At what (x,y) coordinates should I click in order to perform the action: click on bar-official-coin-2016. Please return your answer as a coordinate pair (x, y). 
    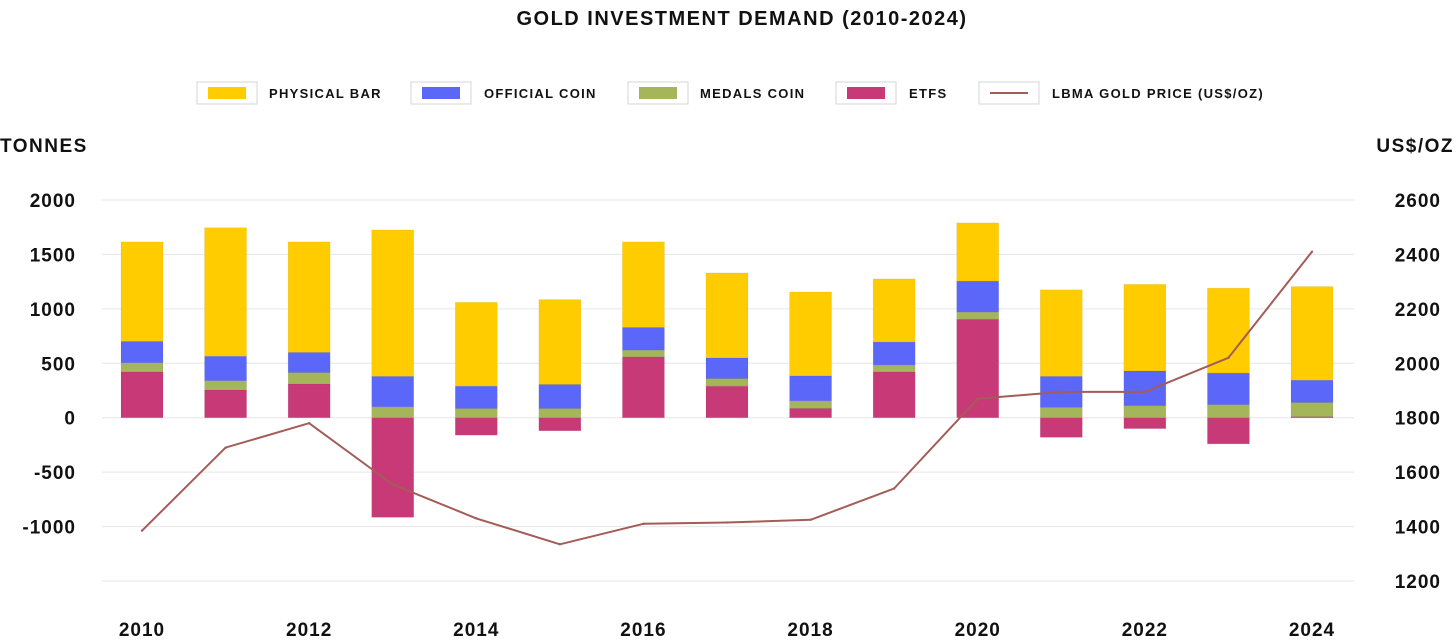
    Looking at the image, I should click on (643, 339).